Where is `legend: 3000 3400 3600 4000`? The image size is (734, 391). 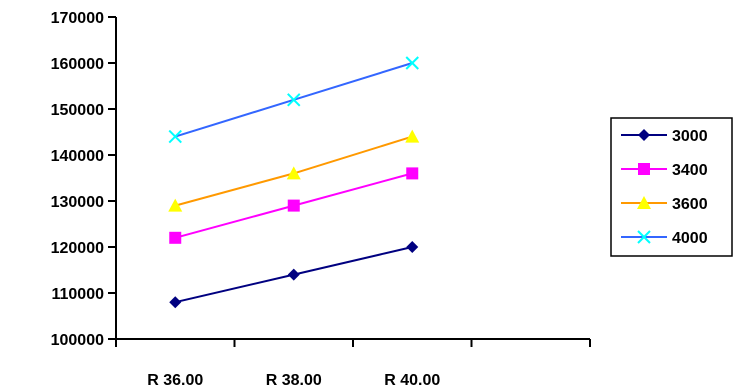
legend: 3000 3400 3600 4000 is located at coordinates (671, 187).